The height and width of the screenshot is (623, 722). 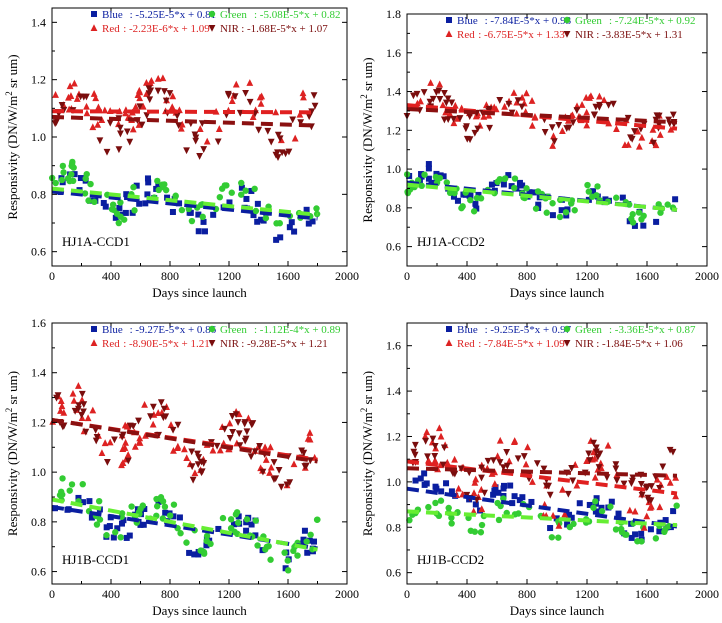 I want to click on y-axis-label-sup: 2, so click(x=9, y=410).